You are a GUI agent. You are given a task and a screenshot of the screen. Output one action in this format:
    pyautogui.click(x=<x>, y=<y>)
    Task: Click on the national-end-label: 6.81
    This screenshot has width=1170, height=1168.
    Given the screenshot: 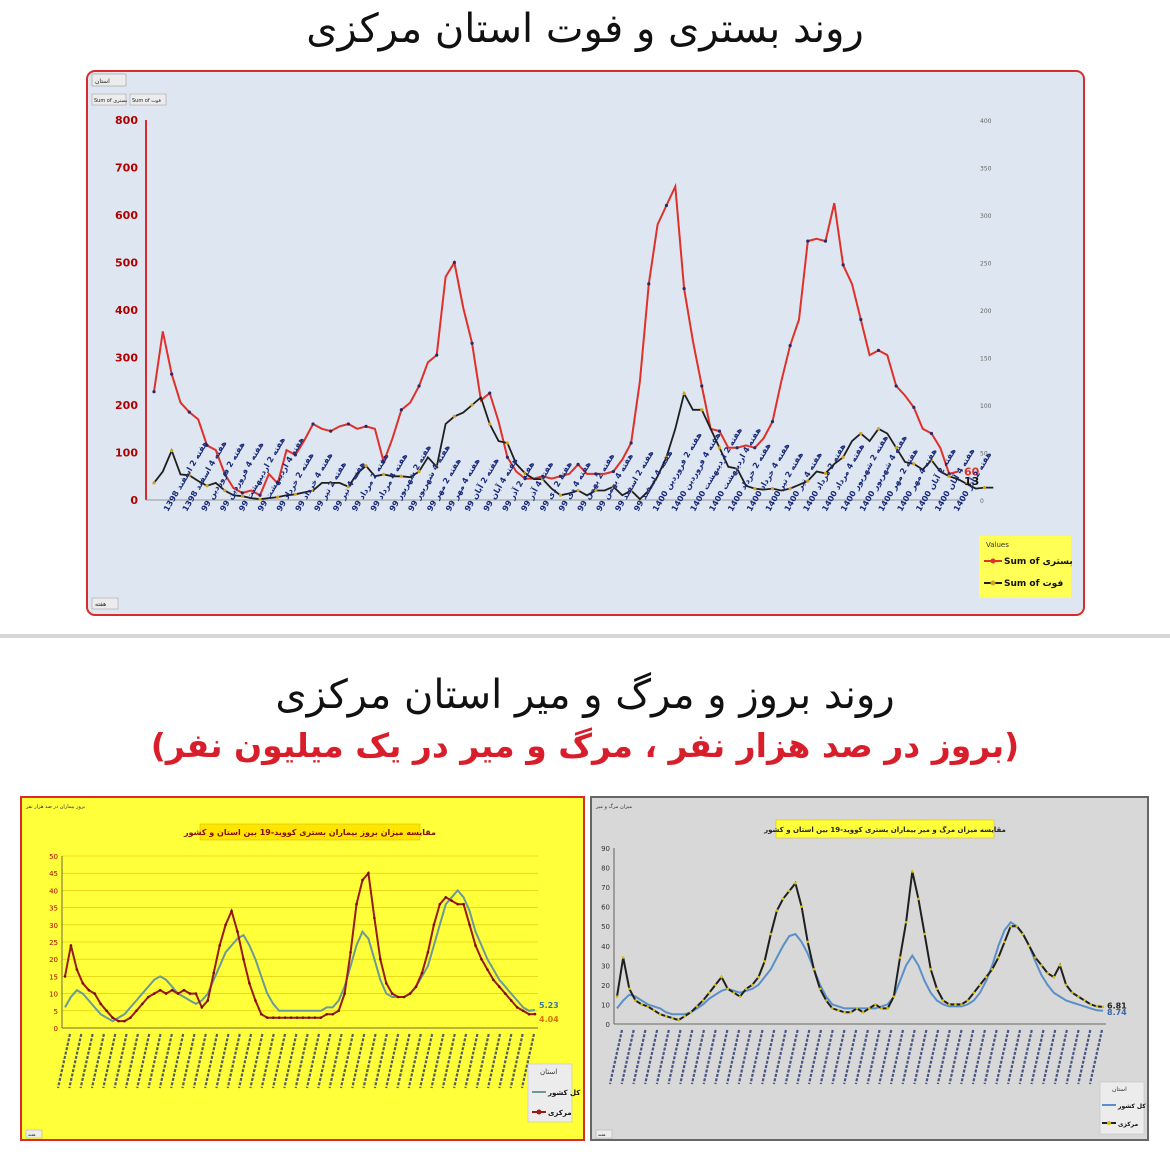 What is the action you would take?
    pyautogui.click(x=1117, y=1006)
    